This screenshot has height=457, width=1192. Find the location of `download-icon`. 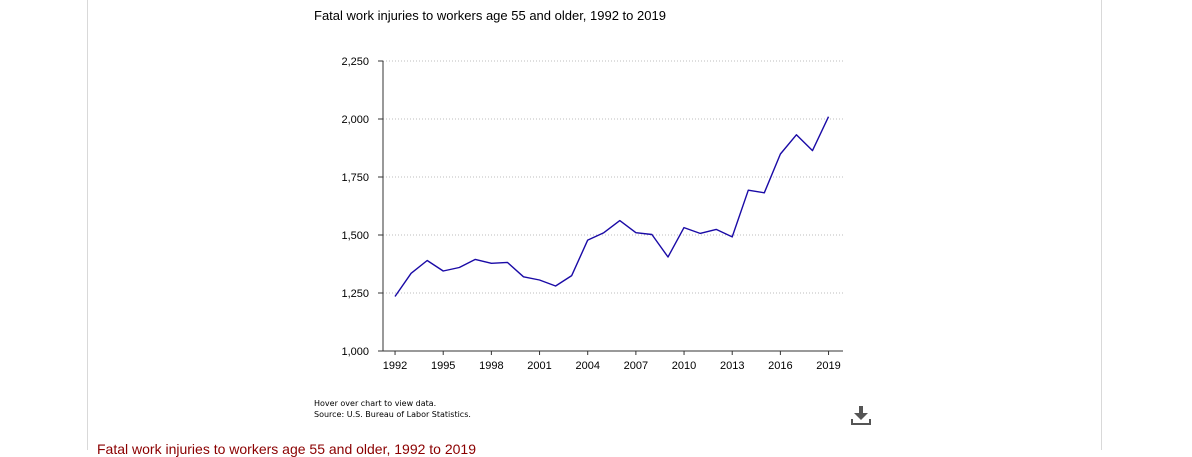

download-icon is located at coordinates (861, 416).